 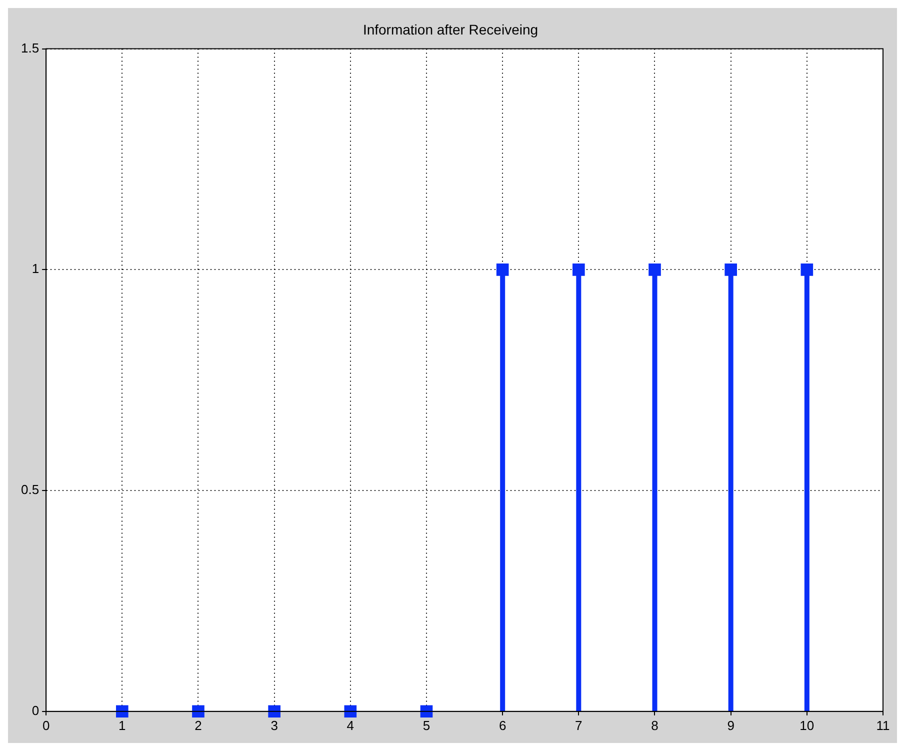 What do you see at coordinates (883, 725) in the screenshot?
I see `x-tick-label: 11` at bounding box center [883, 725].